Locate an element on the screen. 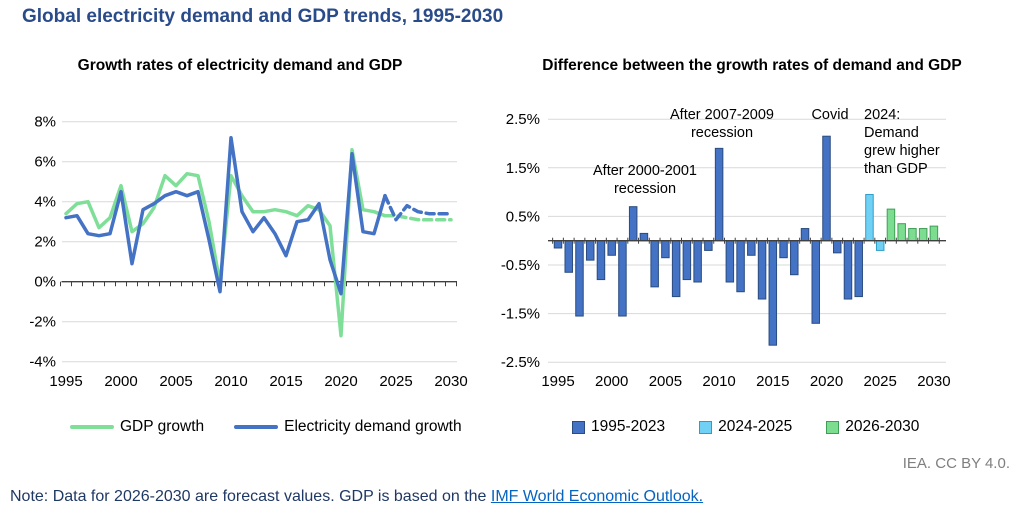  diff-bar-2017 is located at coordinates (794, 258).